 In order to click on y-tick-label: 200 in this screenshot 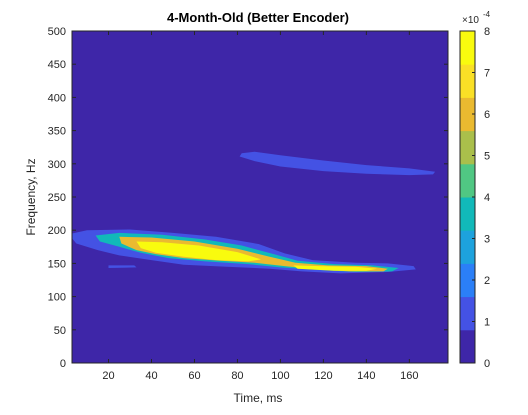, I will do `click(57, 231)`.